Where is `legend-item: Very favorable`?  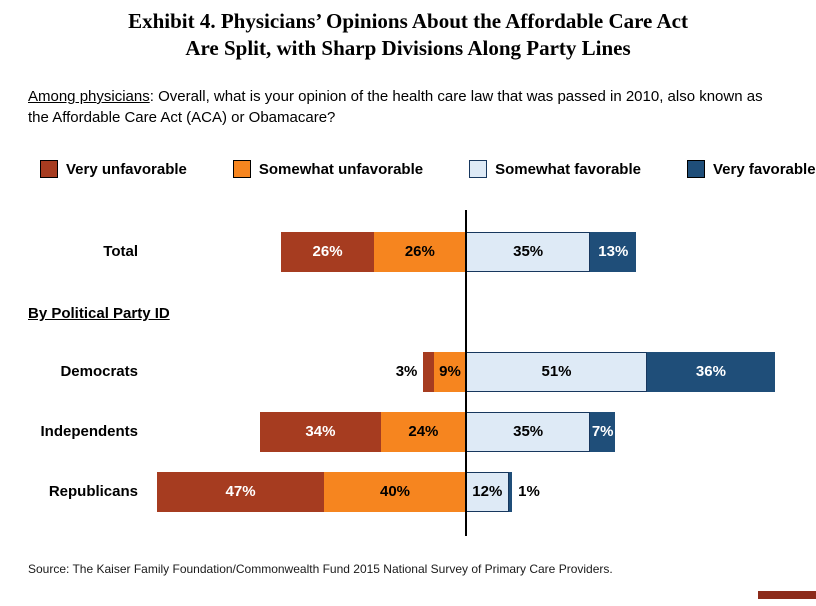
legend-item: Very favorable is located at coordinates (751, 169).